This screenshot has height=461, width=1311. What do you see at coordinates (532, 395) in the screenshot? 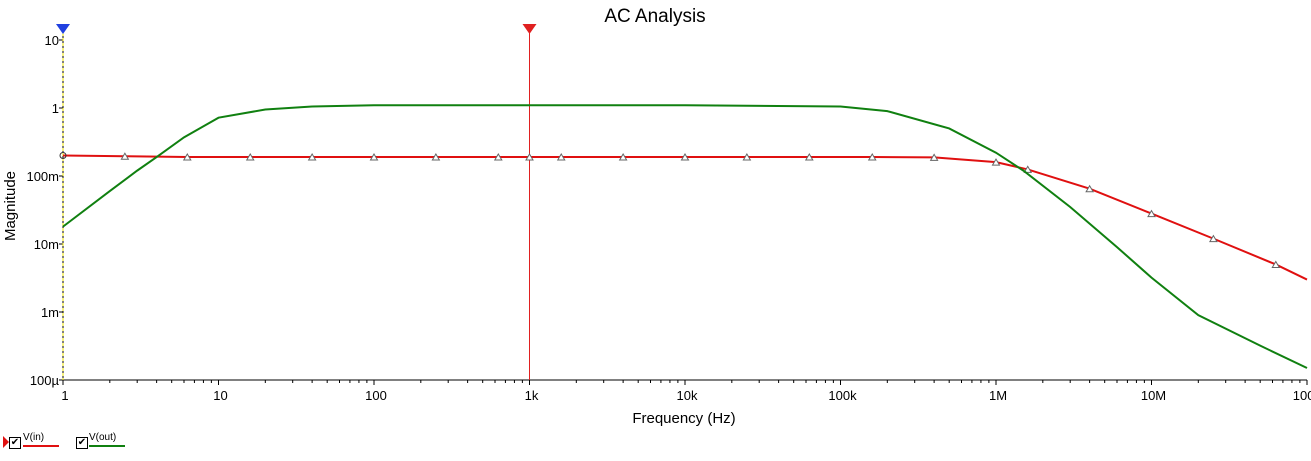
I see `x-tick-label: 1k` at bounding box center [532, 395].